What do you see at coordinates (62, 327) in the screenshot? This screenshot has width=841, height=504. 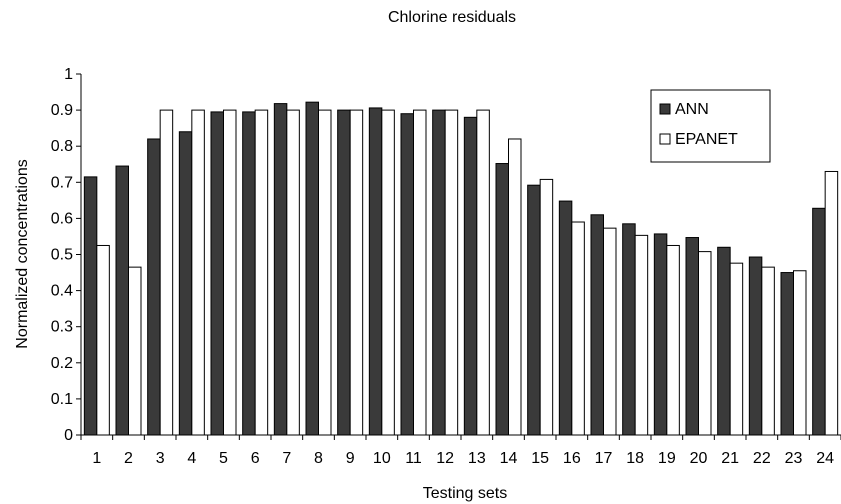 I see `y-tick-label: 0.3` at bounding box center [62, 327].